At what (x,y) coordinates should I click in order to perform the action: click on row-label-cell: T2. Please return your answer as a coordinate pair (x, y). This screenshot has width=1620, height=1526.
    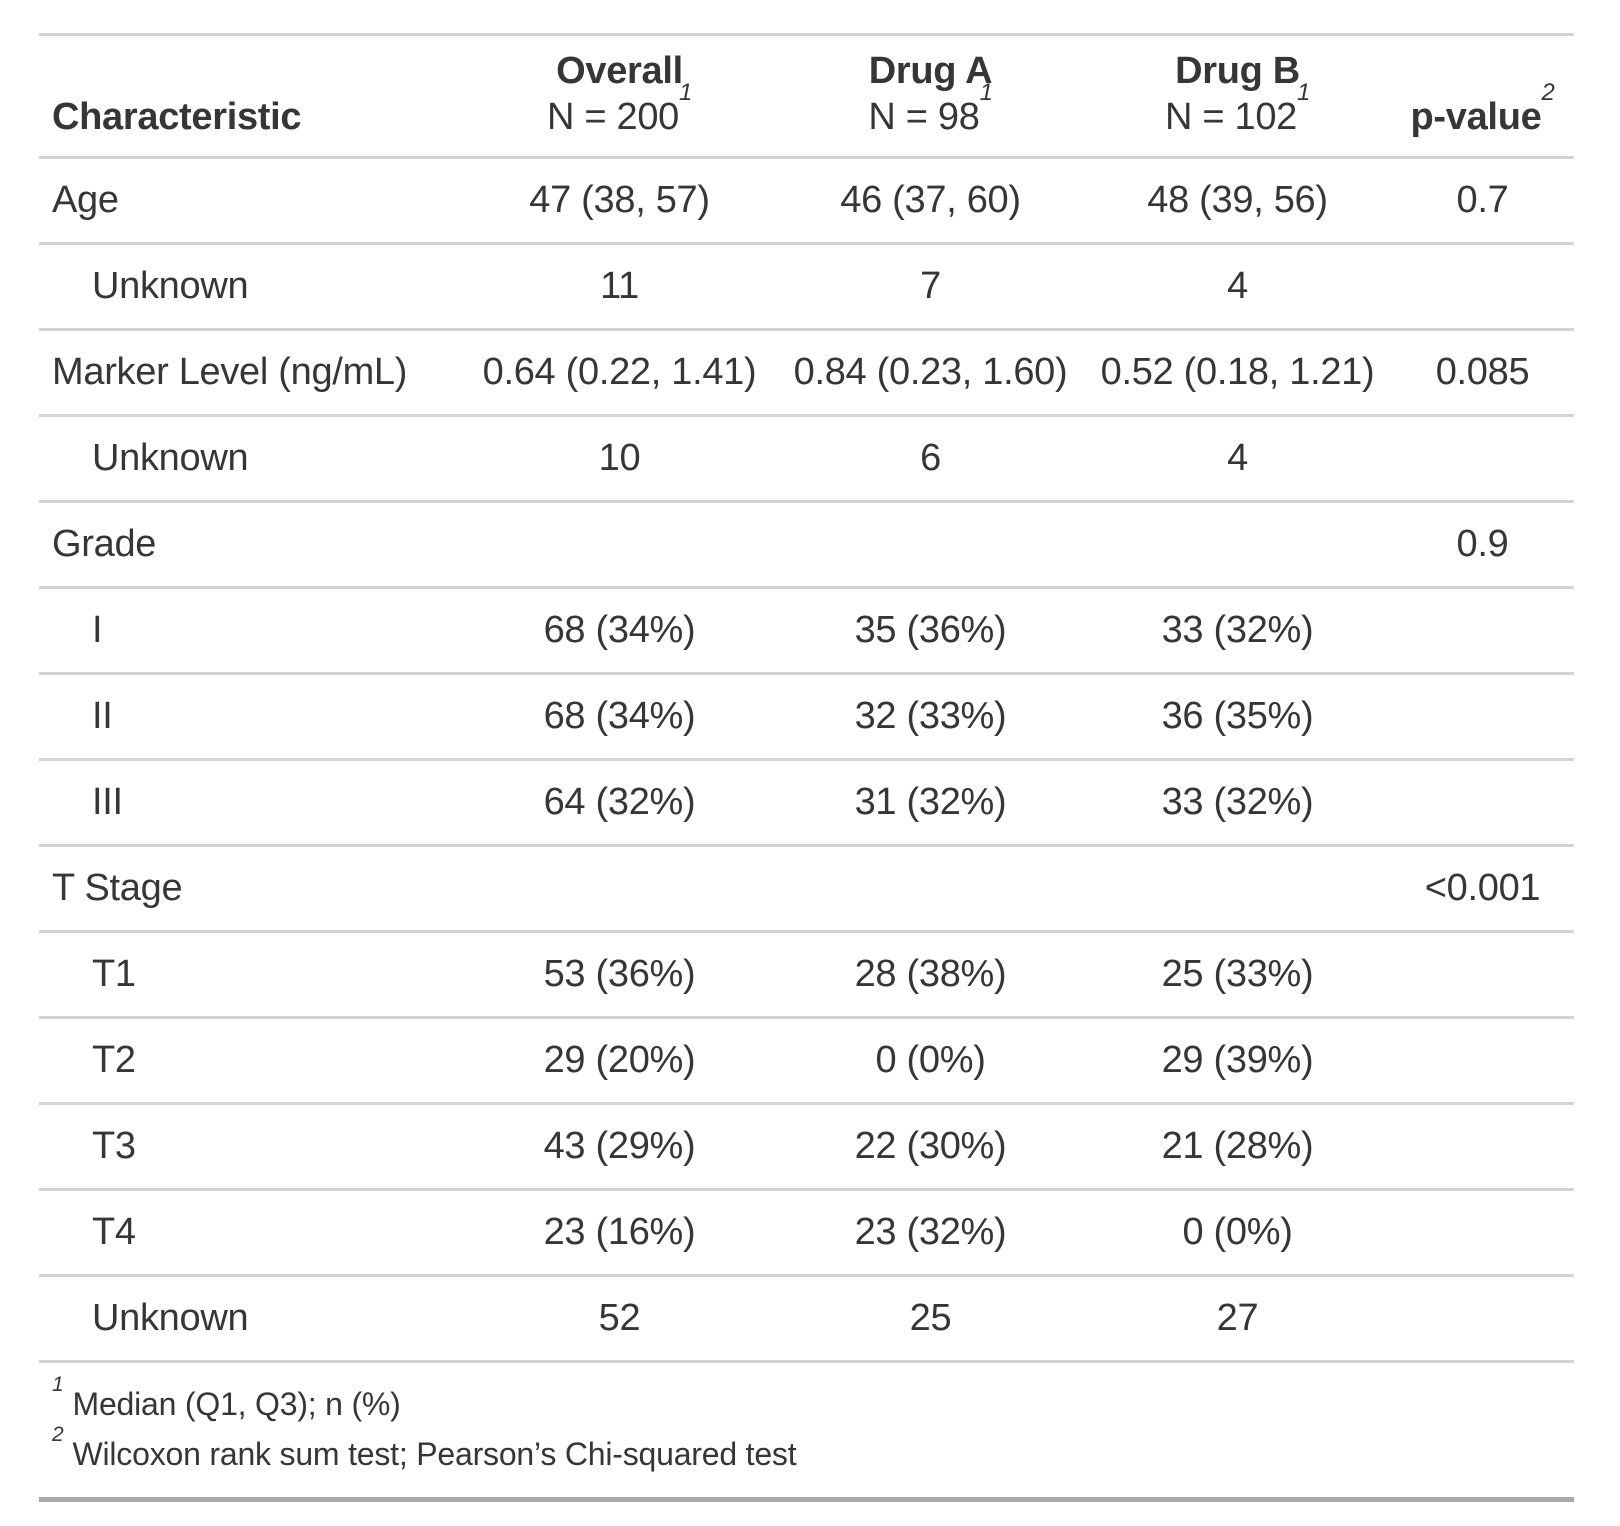
    Looking at the image, I should click on (250, 1060).